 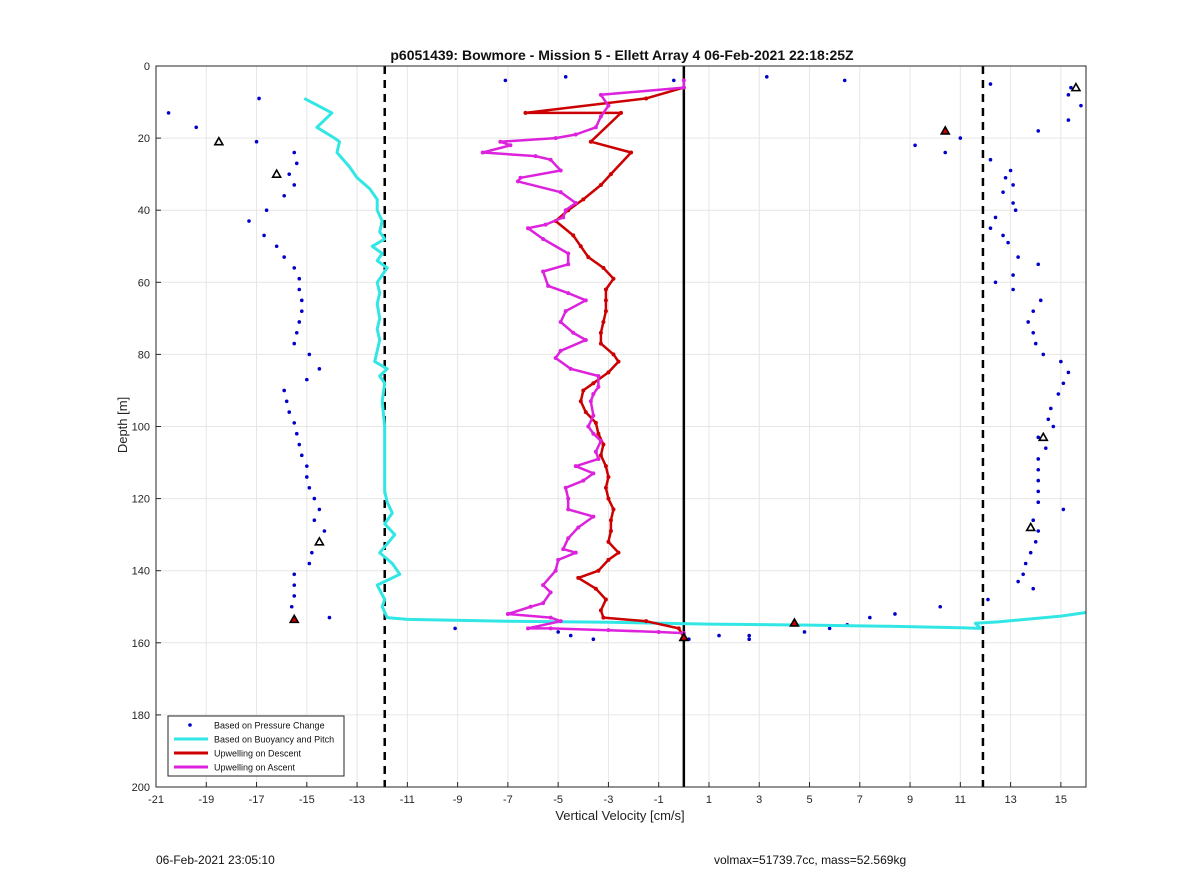 I want to click on footer-summary: volmax=51739.7cc, mass=52.569kg, so click(x=810, y=860).